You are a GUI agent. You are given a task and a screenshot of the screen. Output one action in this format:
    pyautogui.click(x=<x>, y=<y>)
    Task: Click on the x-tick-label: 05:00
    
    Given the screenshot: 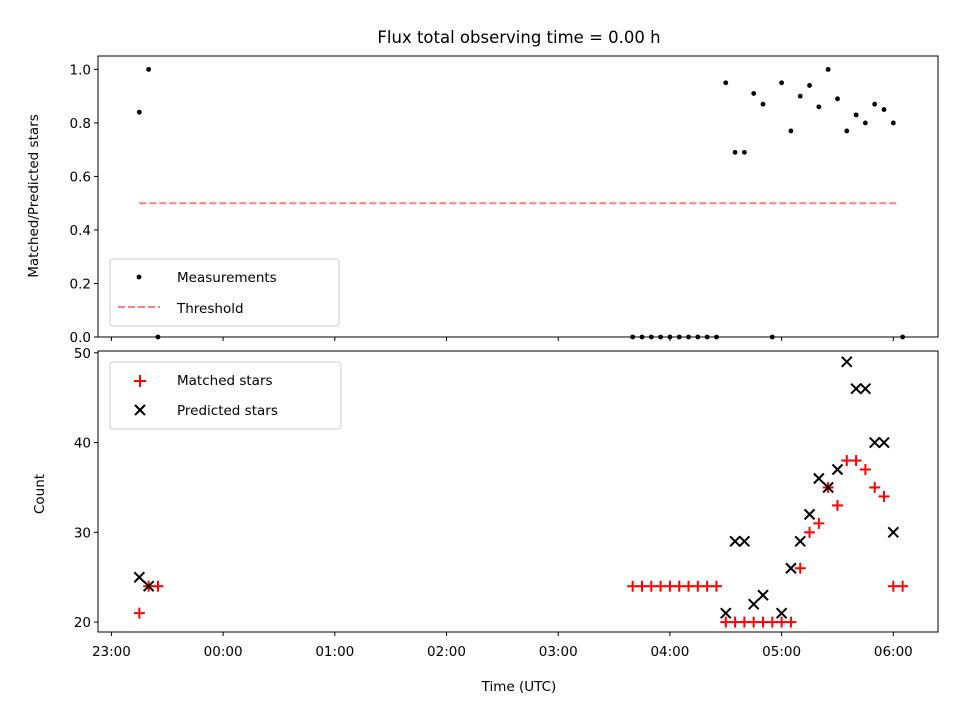 What is the action you would take?
    pyautogui.click(x=781, y=652)
    